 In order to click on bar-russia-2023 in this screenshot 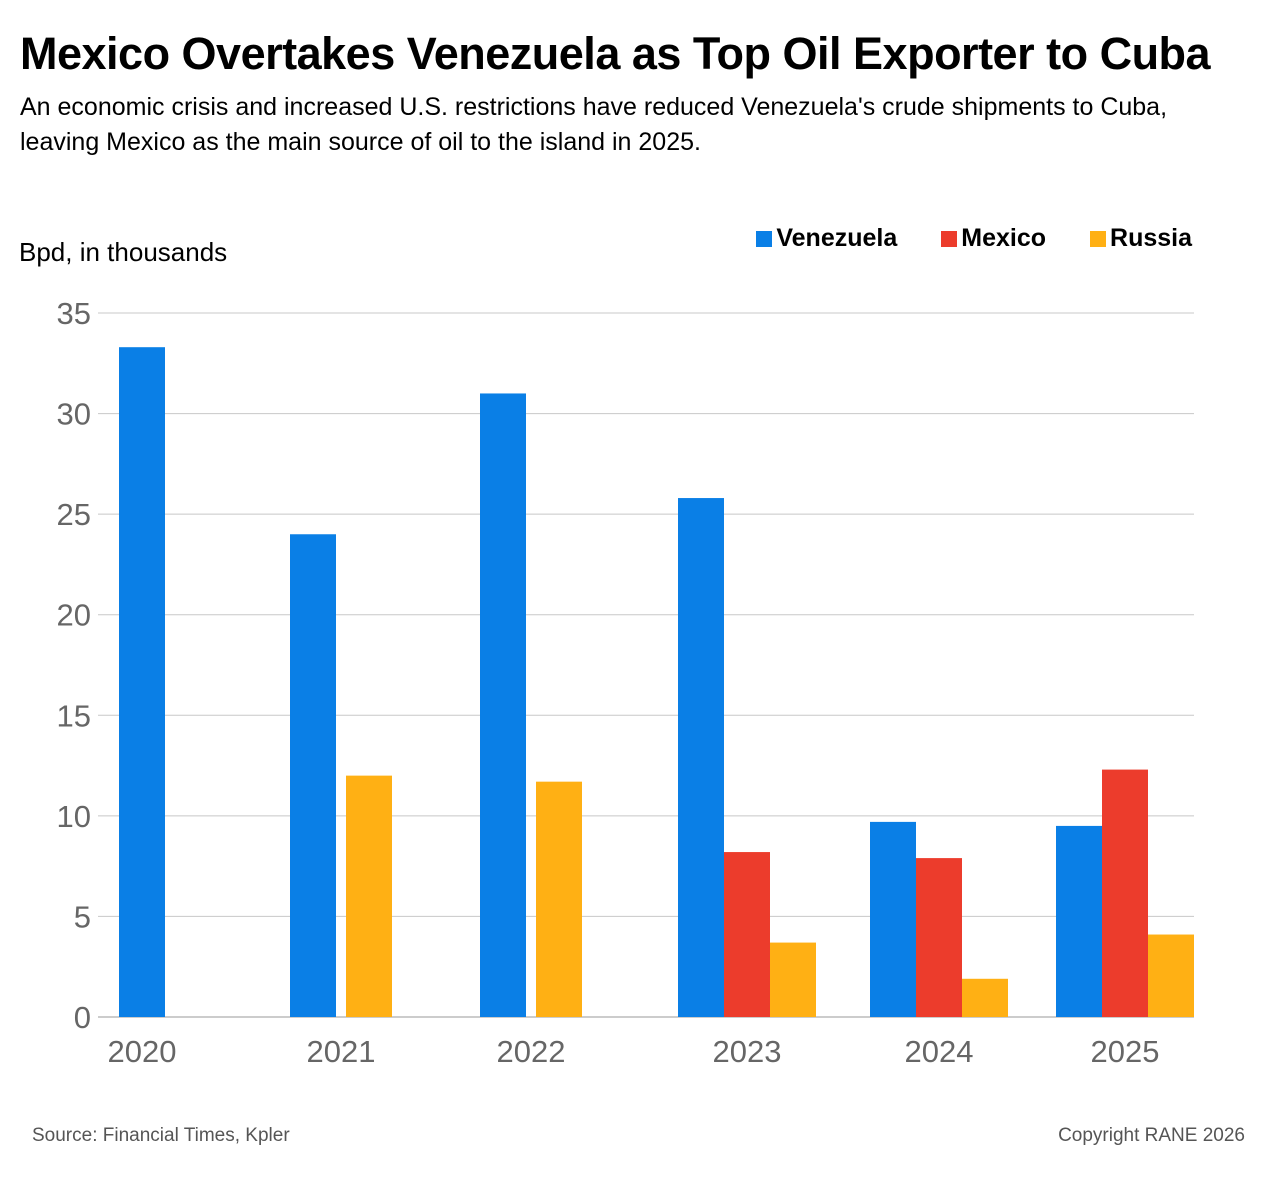, I will do `click(793, 979)`.